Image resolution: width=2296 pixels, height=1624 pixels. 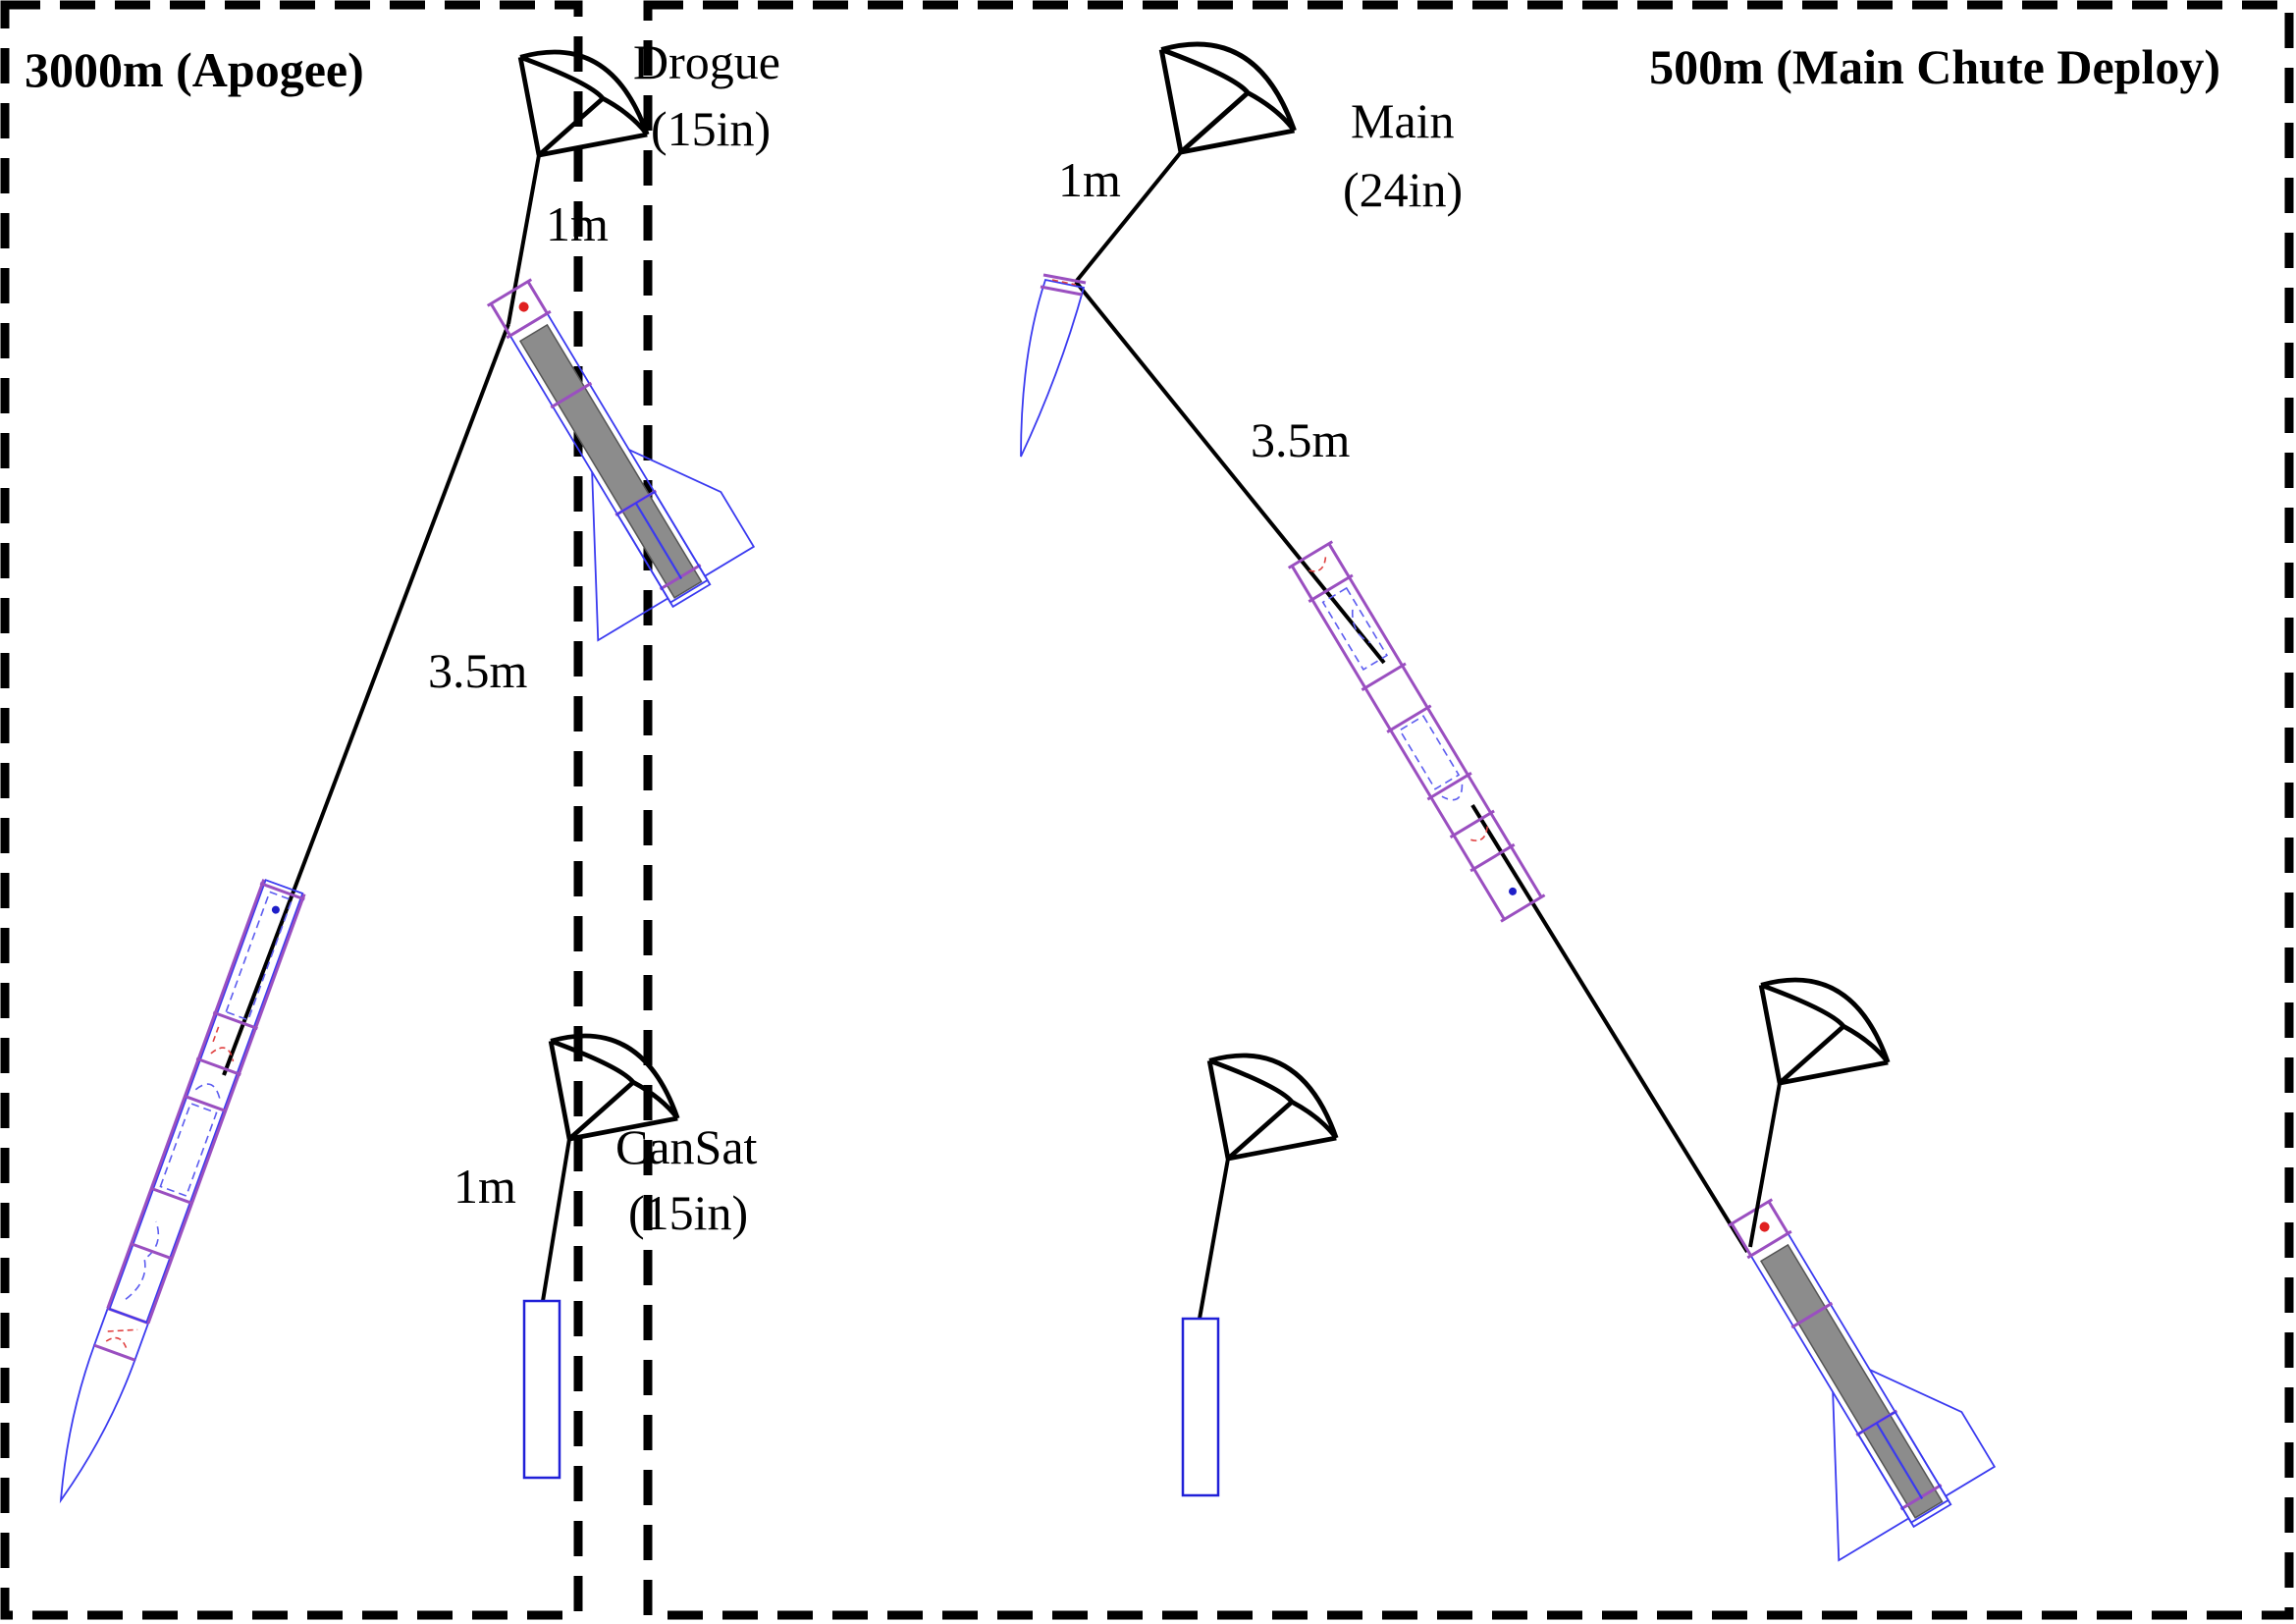 I want to click on main-cansat-body, so click(x=1200, y=1407).